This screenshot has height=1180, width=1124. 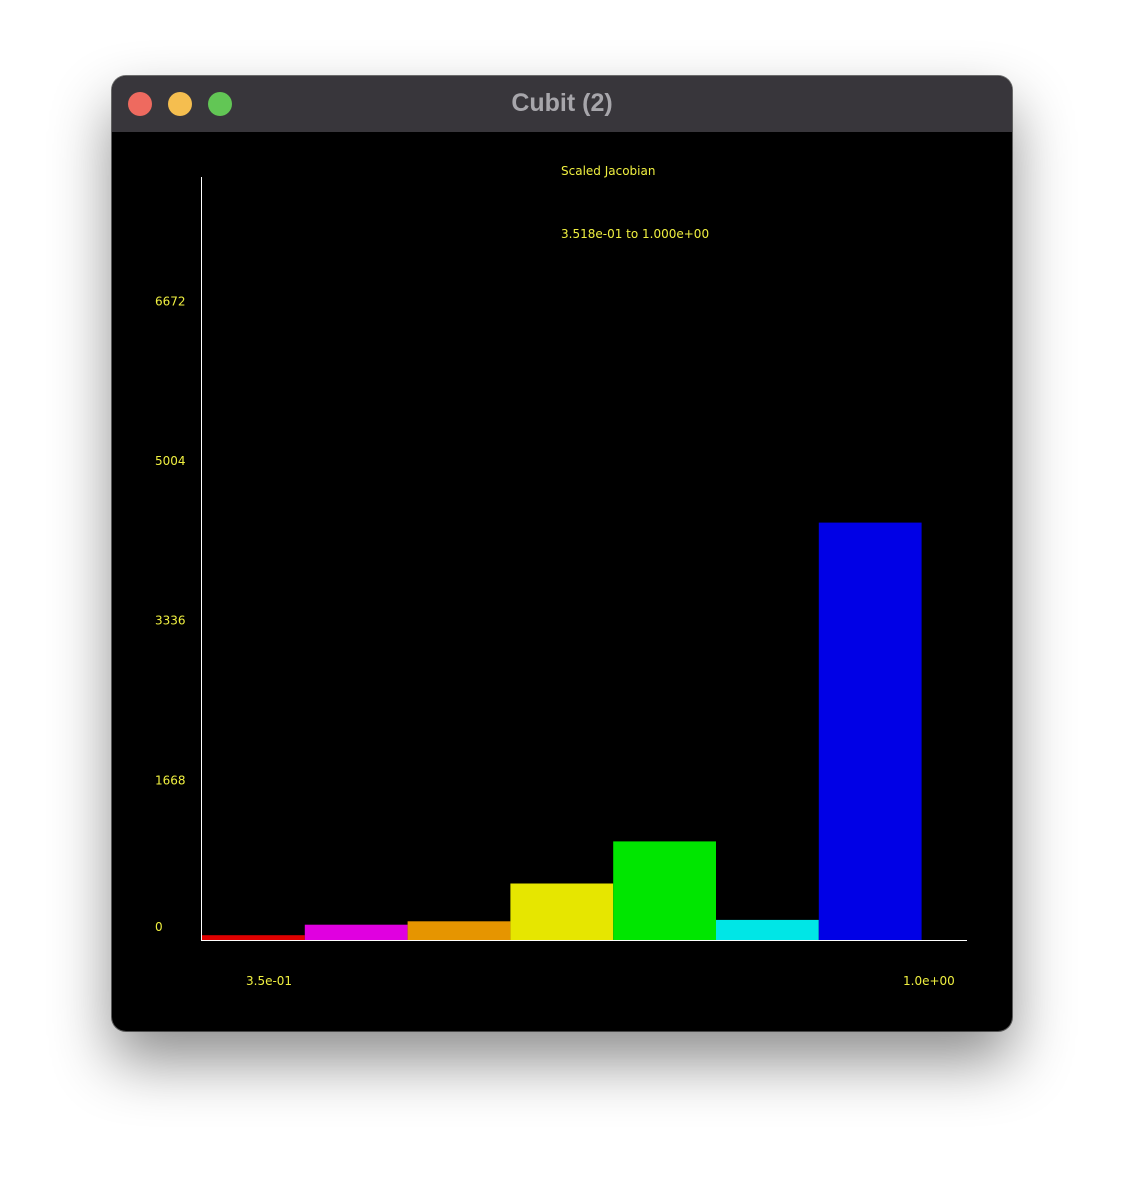 What do you see at coordinates (180, 104) in the screenshot?
I see `minimize-button` at bounding box center [180, 104].